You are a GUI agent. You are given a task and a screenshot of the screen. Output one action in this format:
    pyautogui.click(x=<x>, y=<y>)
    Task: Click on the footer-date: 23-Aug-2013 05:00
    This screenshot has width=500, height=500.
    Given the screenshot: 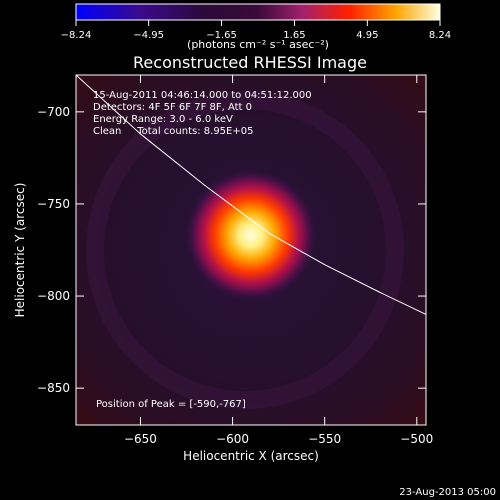 What is the action you would take?
    pyautogui.click(x=447, y=492)
    